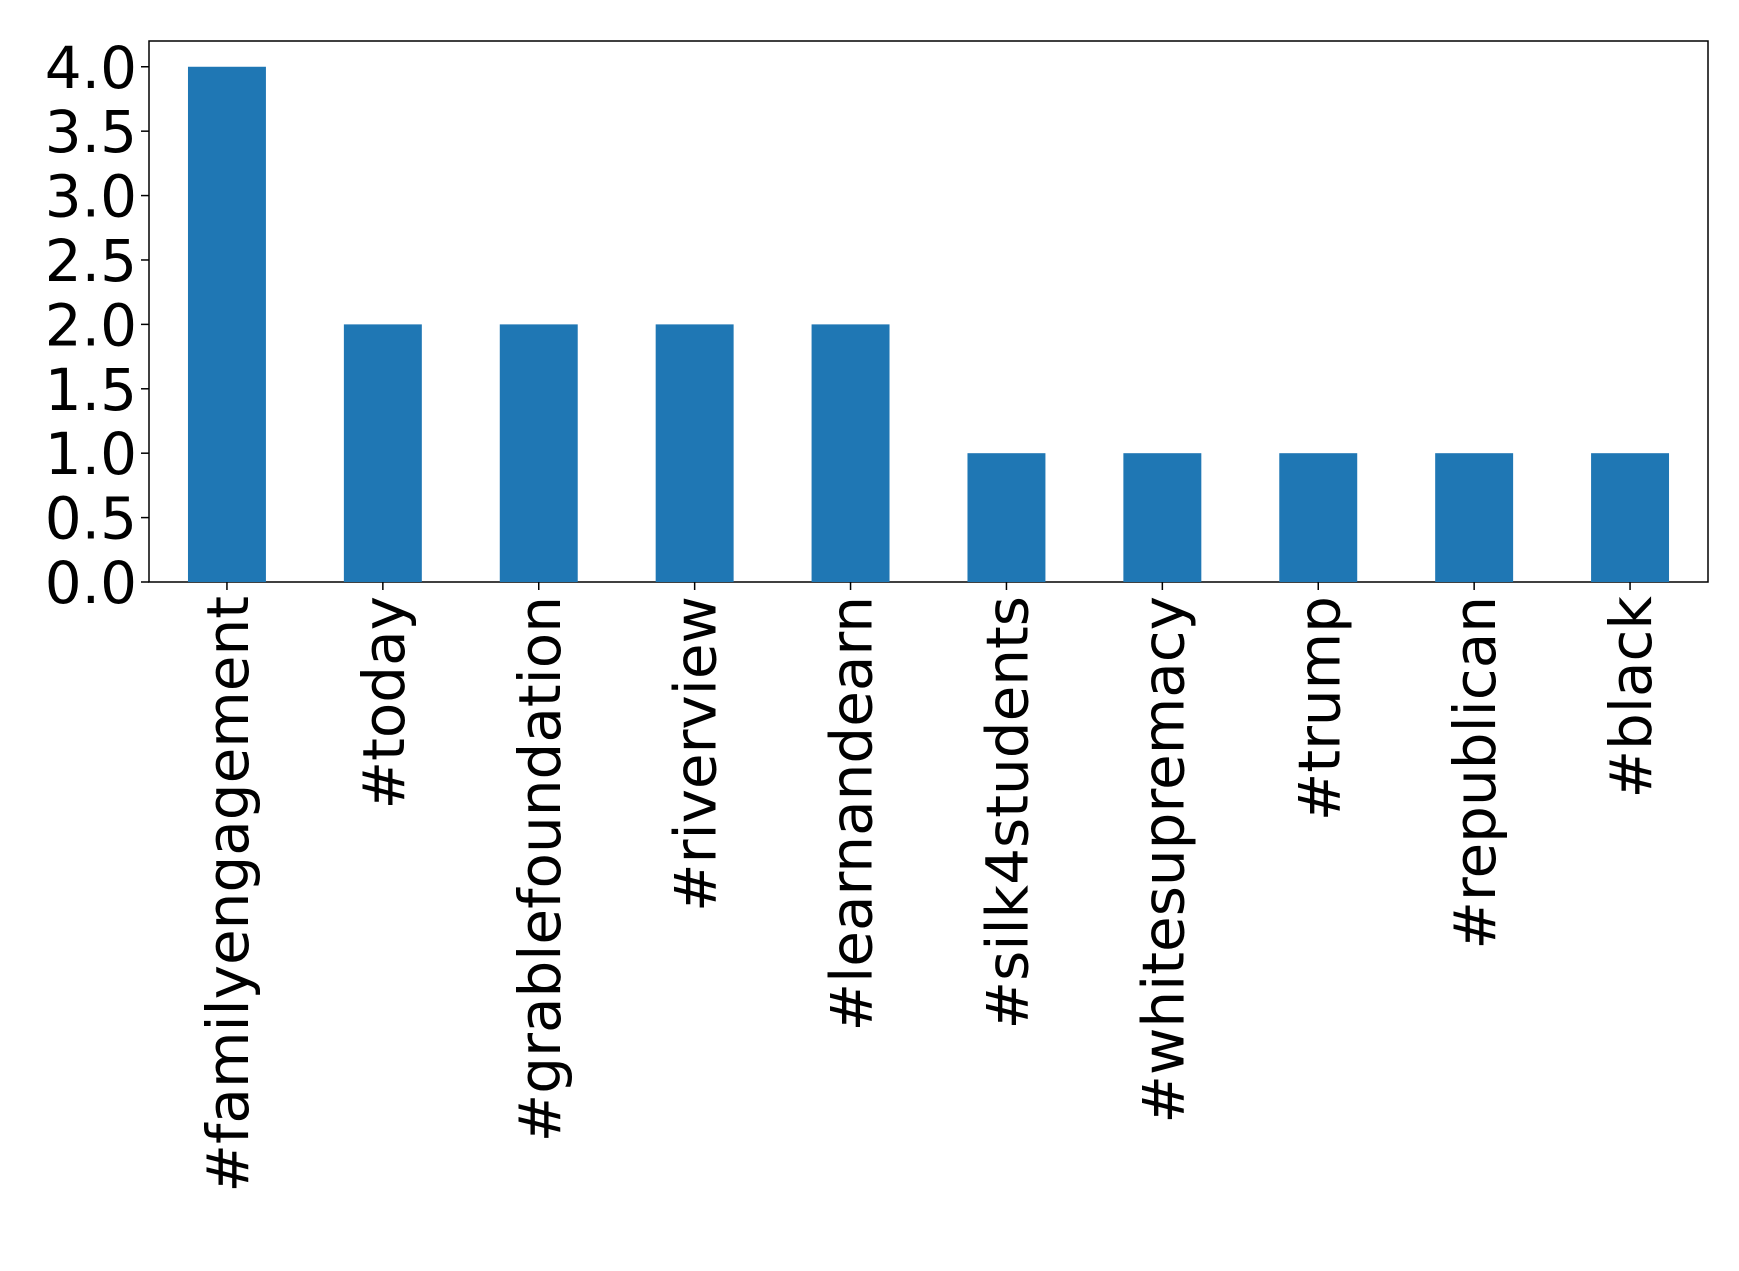 The image size is (1739, 1271). Describe the element at coordinates (1007, 812) in the screenshot. I see `x-tick-label: #silk4students` at that location.